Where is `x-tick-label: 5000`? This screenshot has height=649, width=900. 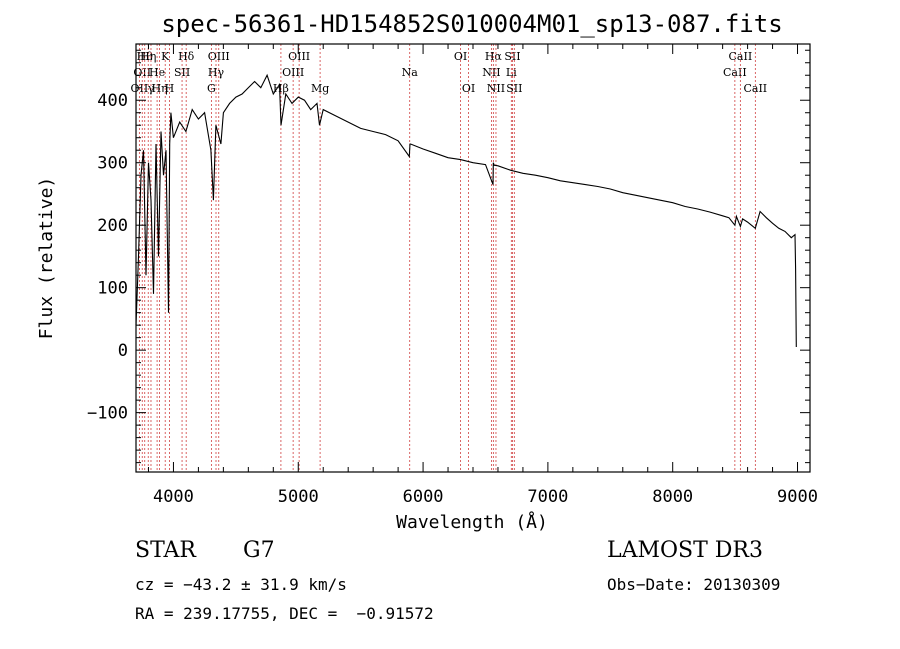 x-tick-label: 5000 is located at coordinates (298, 497).